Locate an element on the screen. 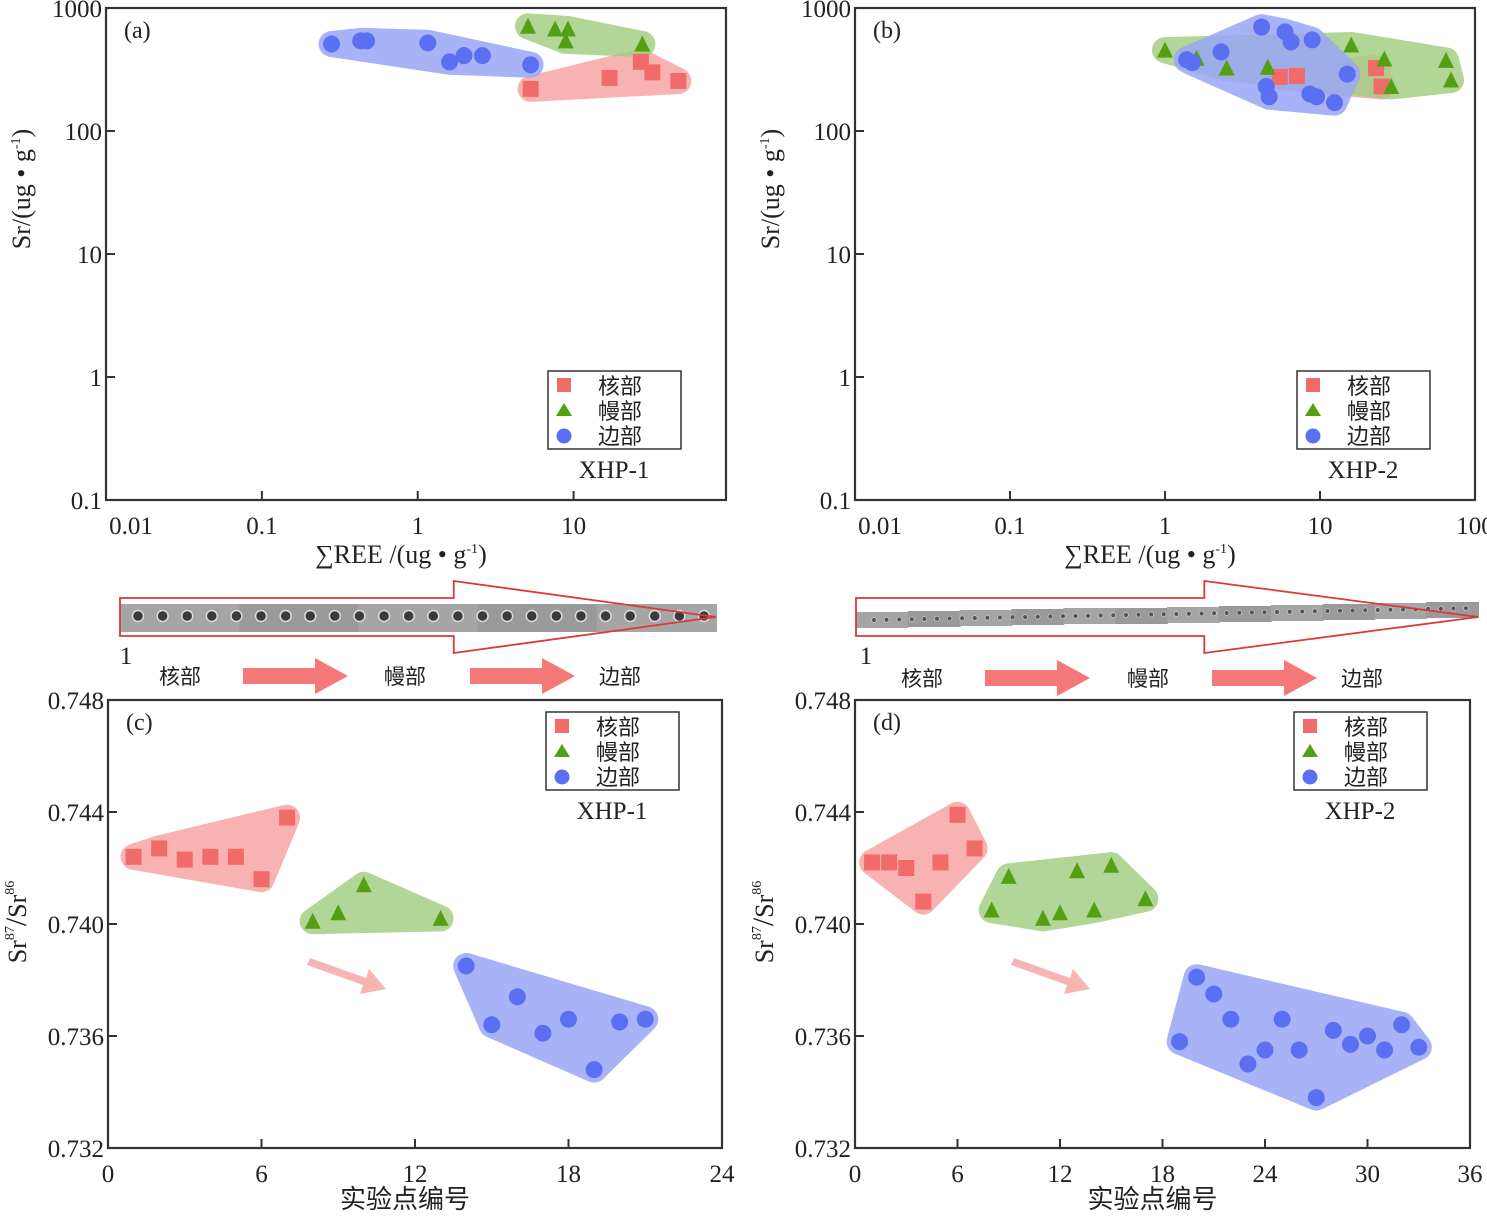 The width and height of the screenshot is (1487, 1216). zone-label: 幔部 is located at coordinates (405, 677).